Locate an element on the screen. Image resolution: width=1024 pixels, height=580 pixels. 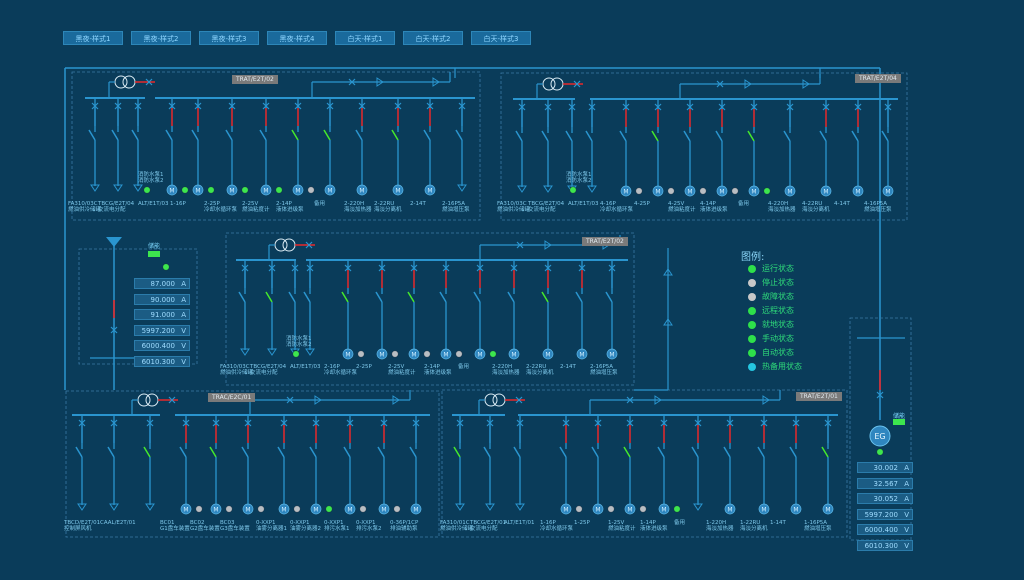
right-unit-status-label: 储能 is located at coordinates (899, 416).